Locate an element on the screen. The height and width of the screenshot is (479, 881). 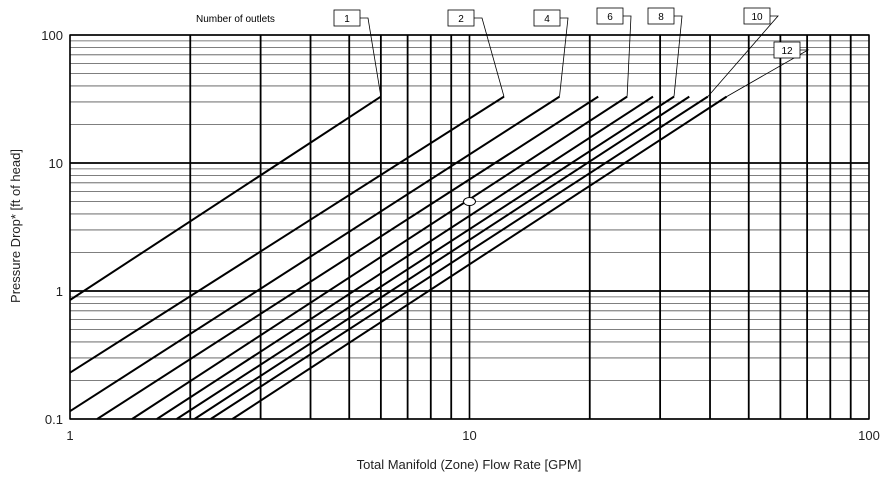
outlet-label: 1 is located at coordinates (347, 19).